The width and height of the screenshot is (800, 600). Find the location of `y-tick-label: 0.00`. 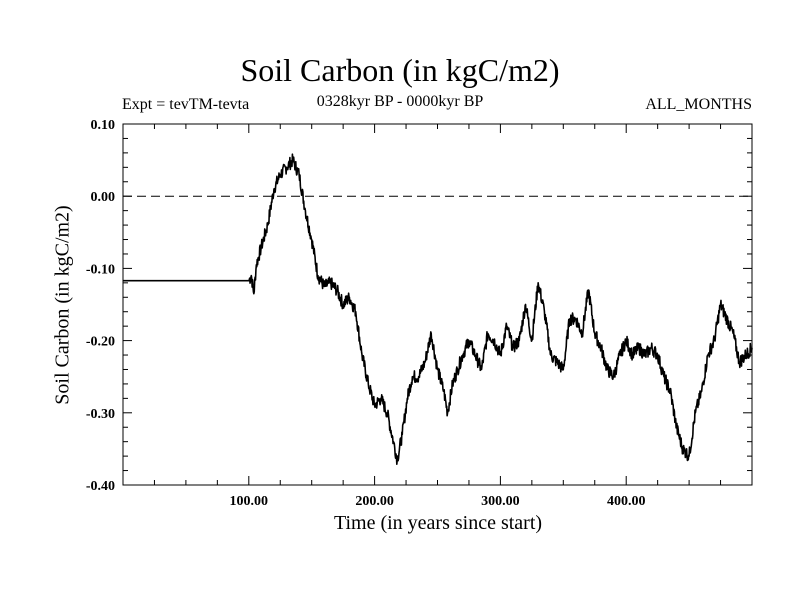

y-tick-label: 0.00 is located at coordinates (103, 197).